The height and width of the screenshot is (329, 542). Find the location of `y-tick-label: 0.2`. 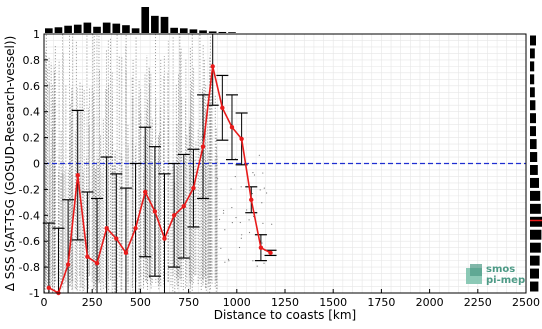

y-tick-label: 0.2 is located at coordinates (32, 138).